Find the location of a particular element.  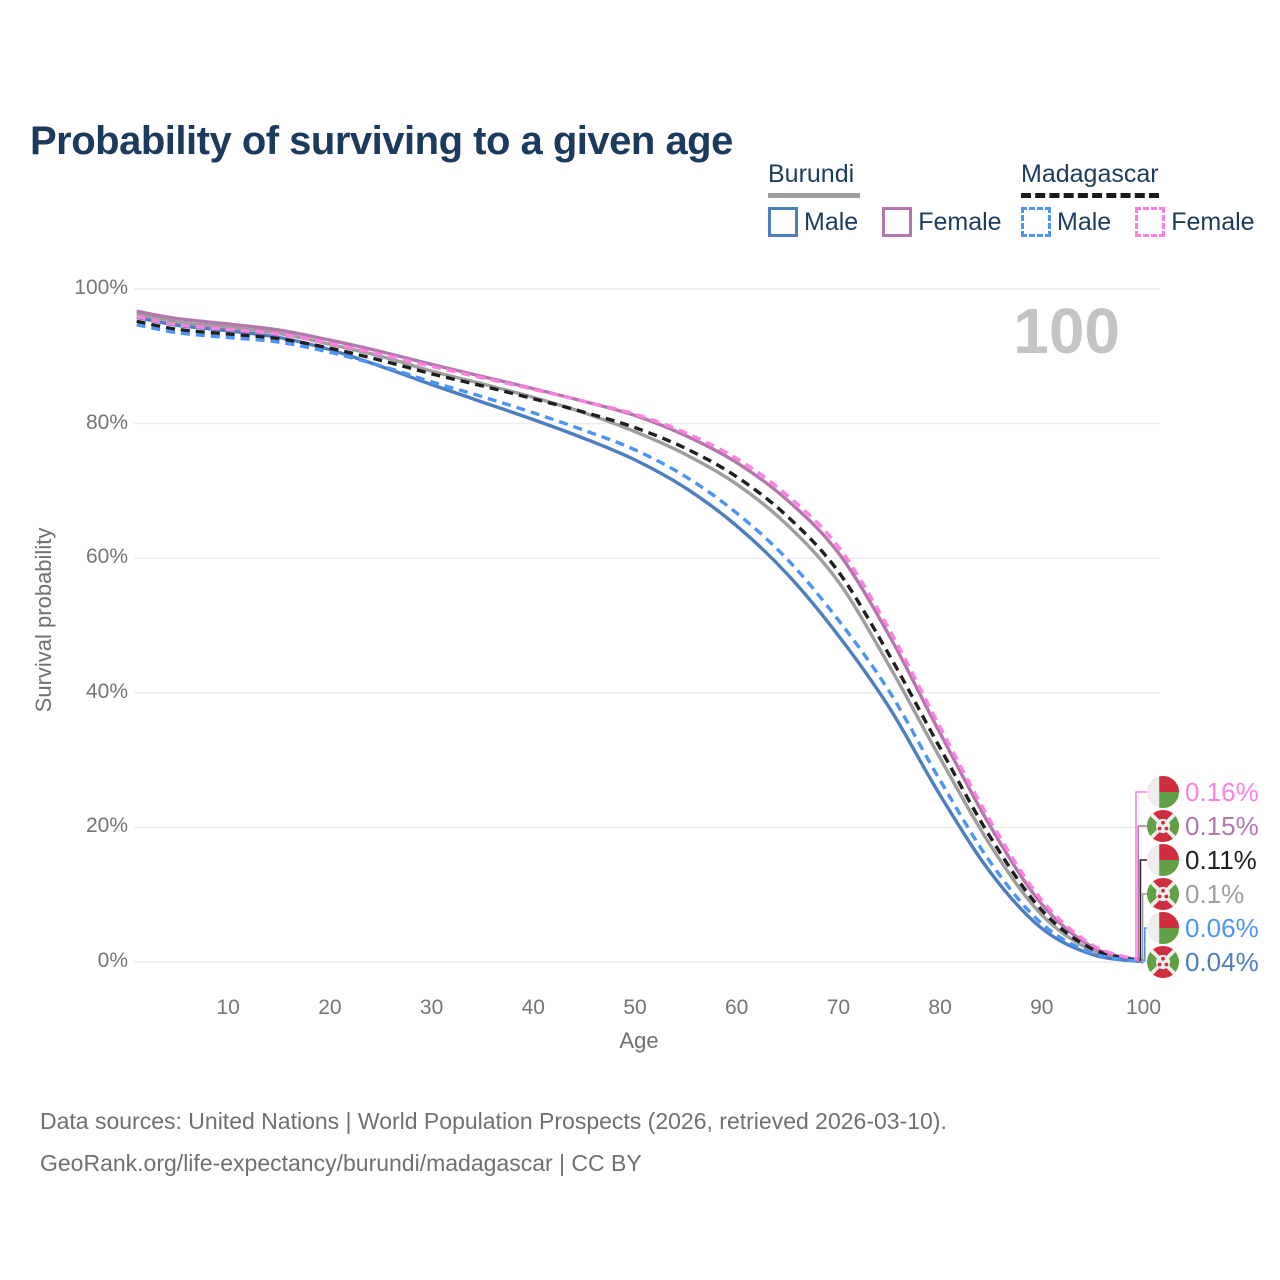

age-counter-annotation: 100 is located at coordinates (1066, 331).